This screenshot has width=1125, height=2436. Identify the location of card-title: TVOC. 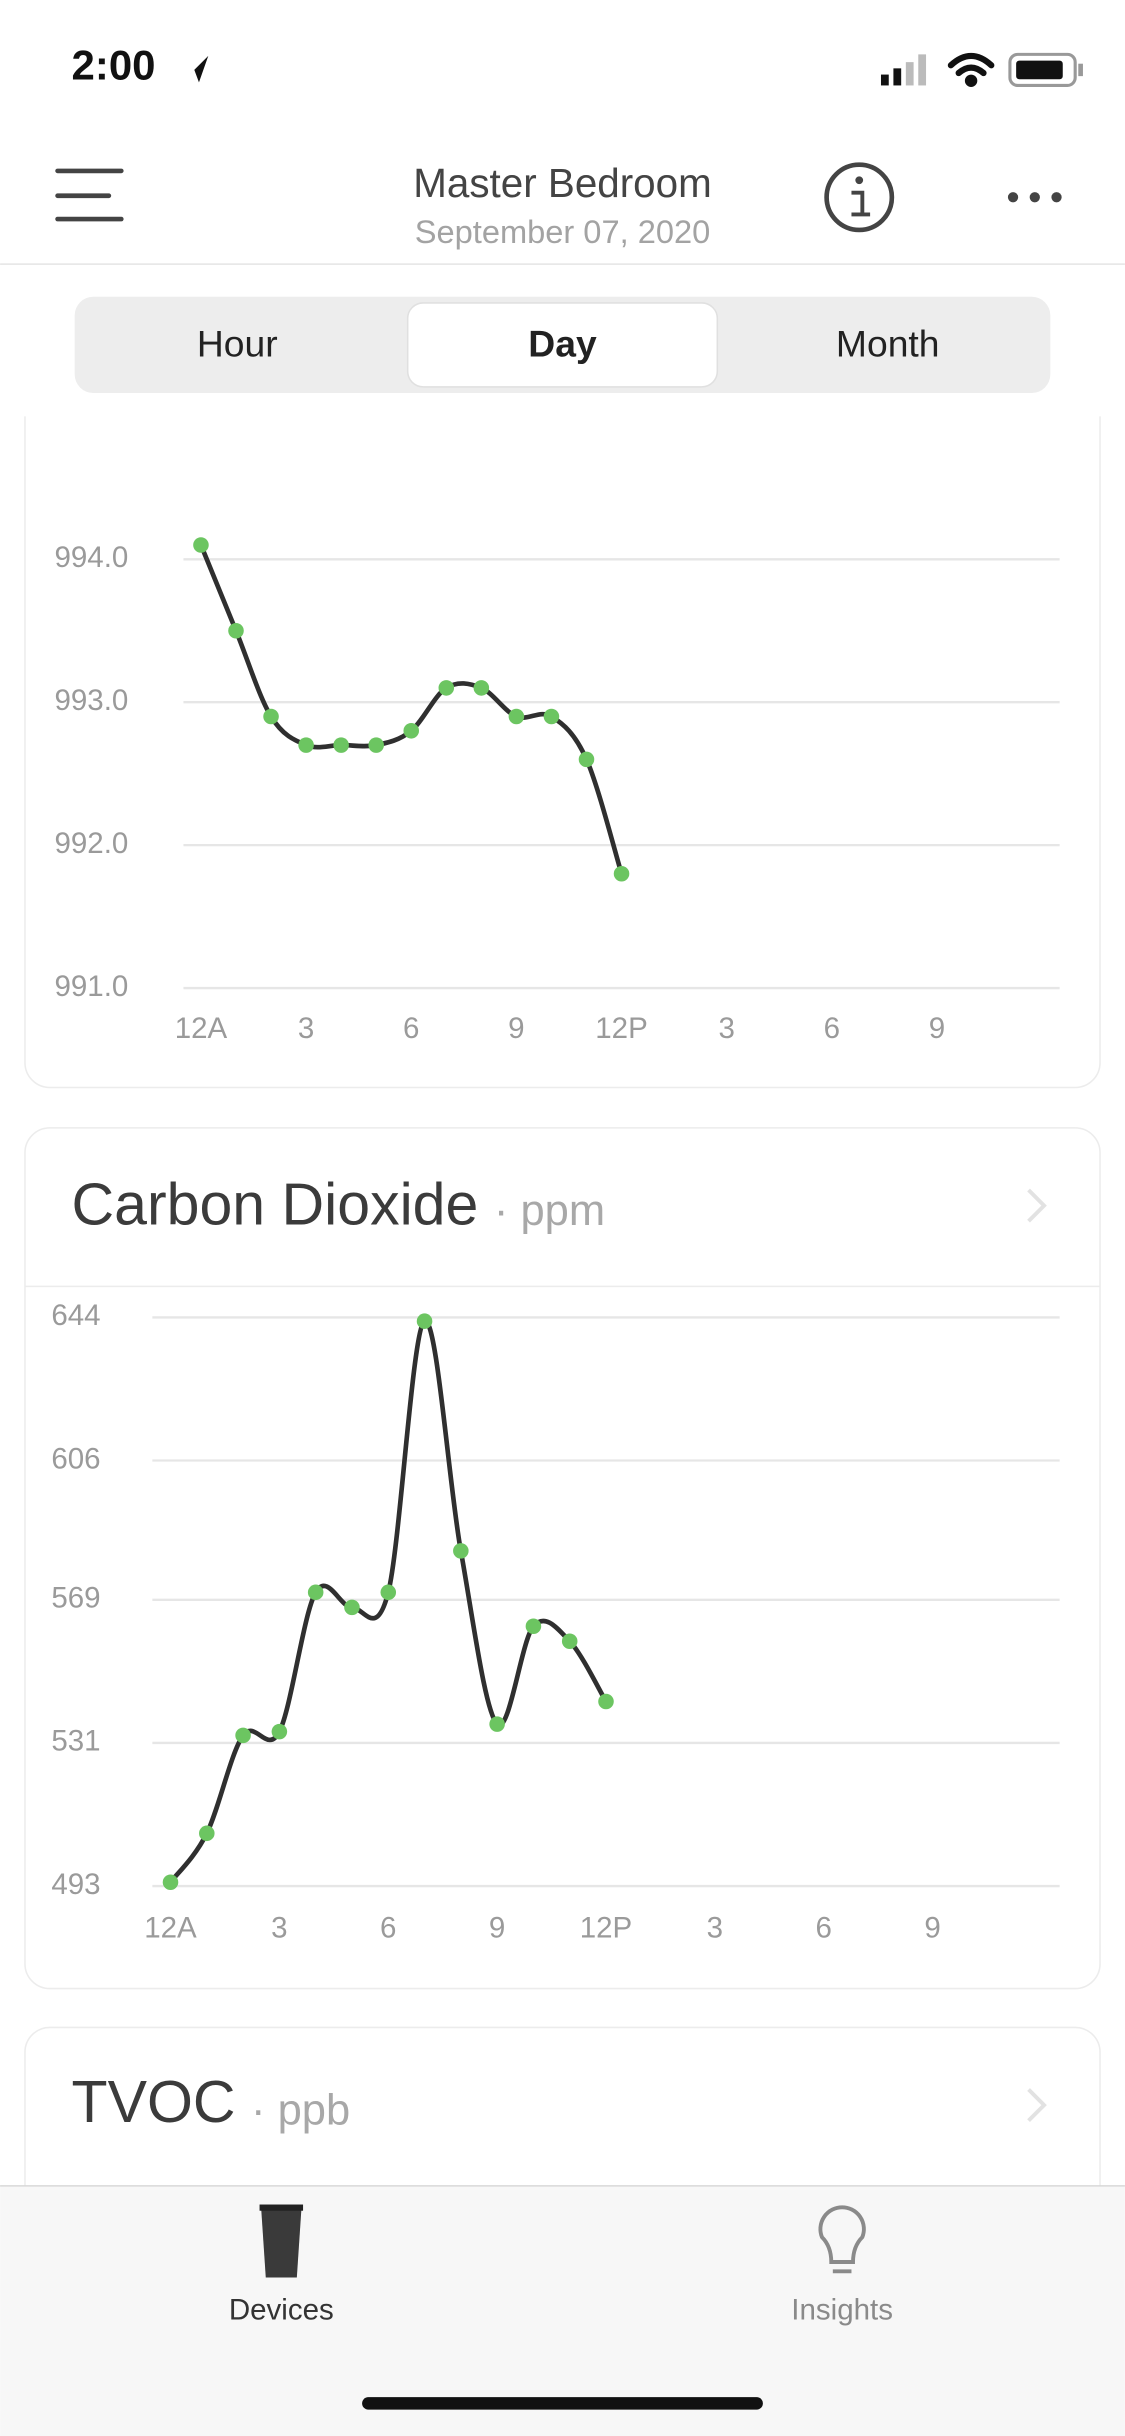
(154, 2102).